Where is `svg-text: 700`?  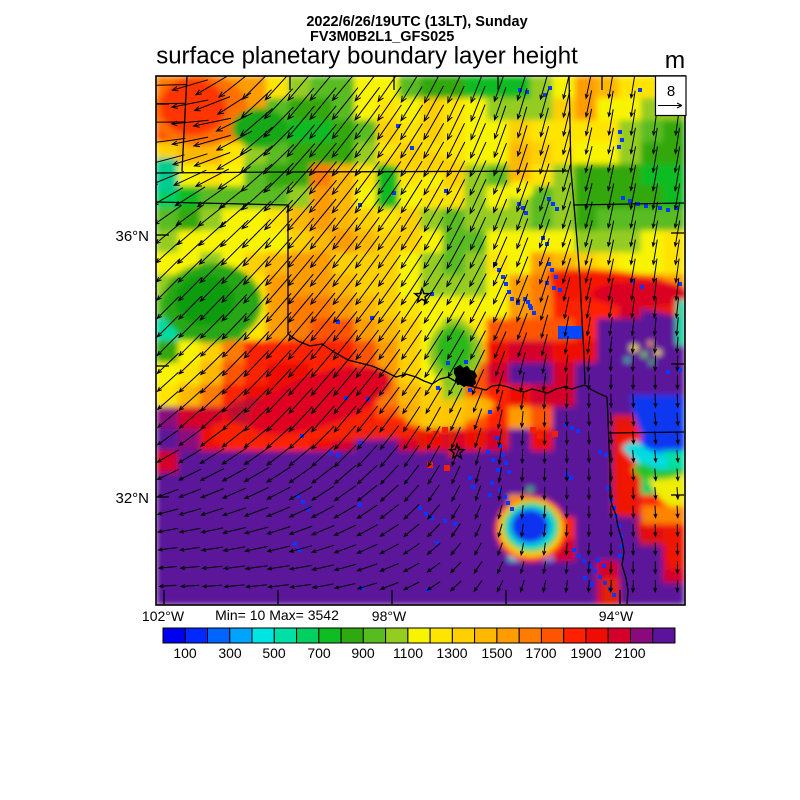
svg-text: 700 is located at coordinates (319, 653).